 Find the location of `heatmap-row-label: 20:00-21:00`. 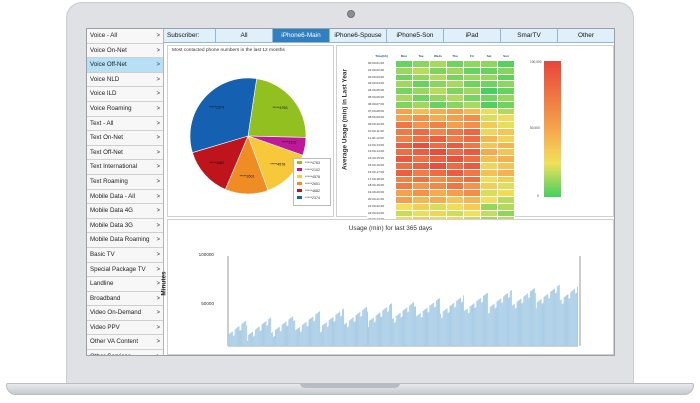

heatmap-row-label: 20:00-21:00 is located at coordinates (381, 199).